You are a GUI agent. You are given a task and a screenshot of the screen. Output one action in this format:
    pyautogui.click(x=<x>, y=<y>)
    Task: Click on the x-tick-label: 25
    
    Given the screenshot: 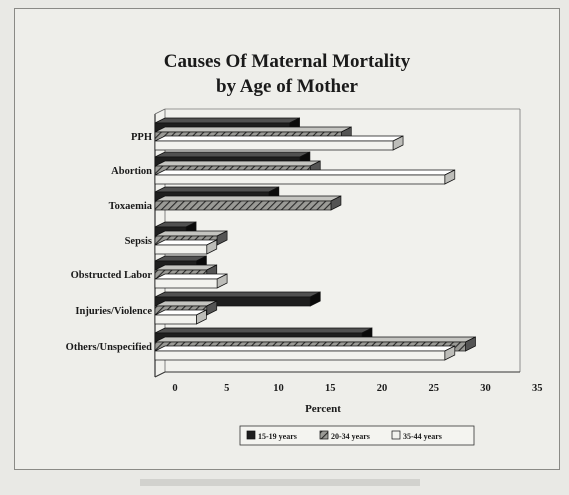 What is the action you would take?
    pyautogui.click(x=434, y=388)
    